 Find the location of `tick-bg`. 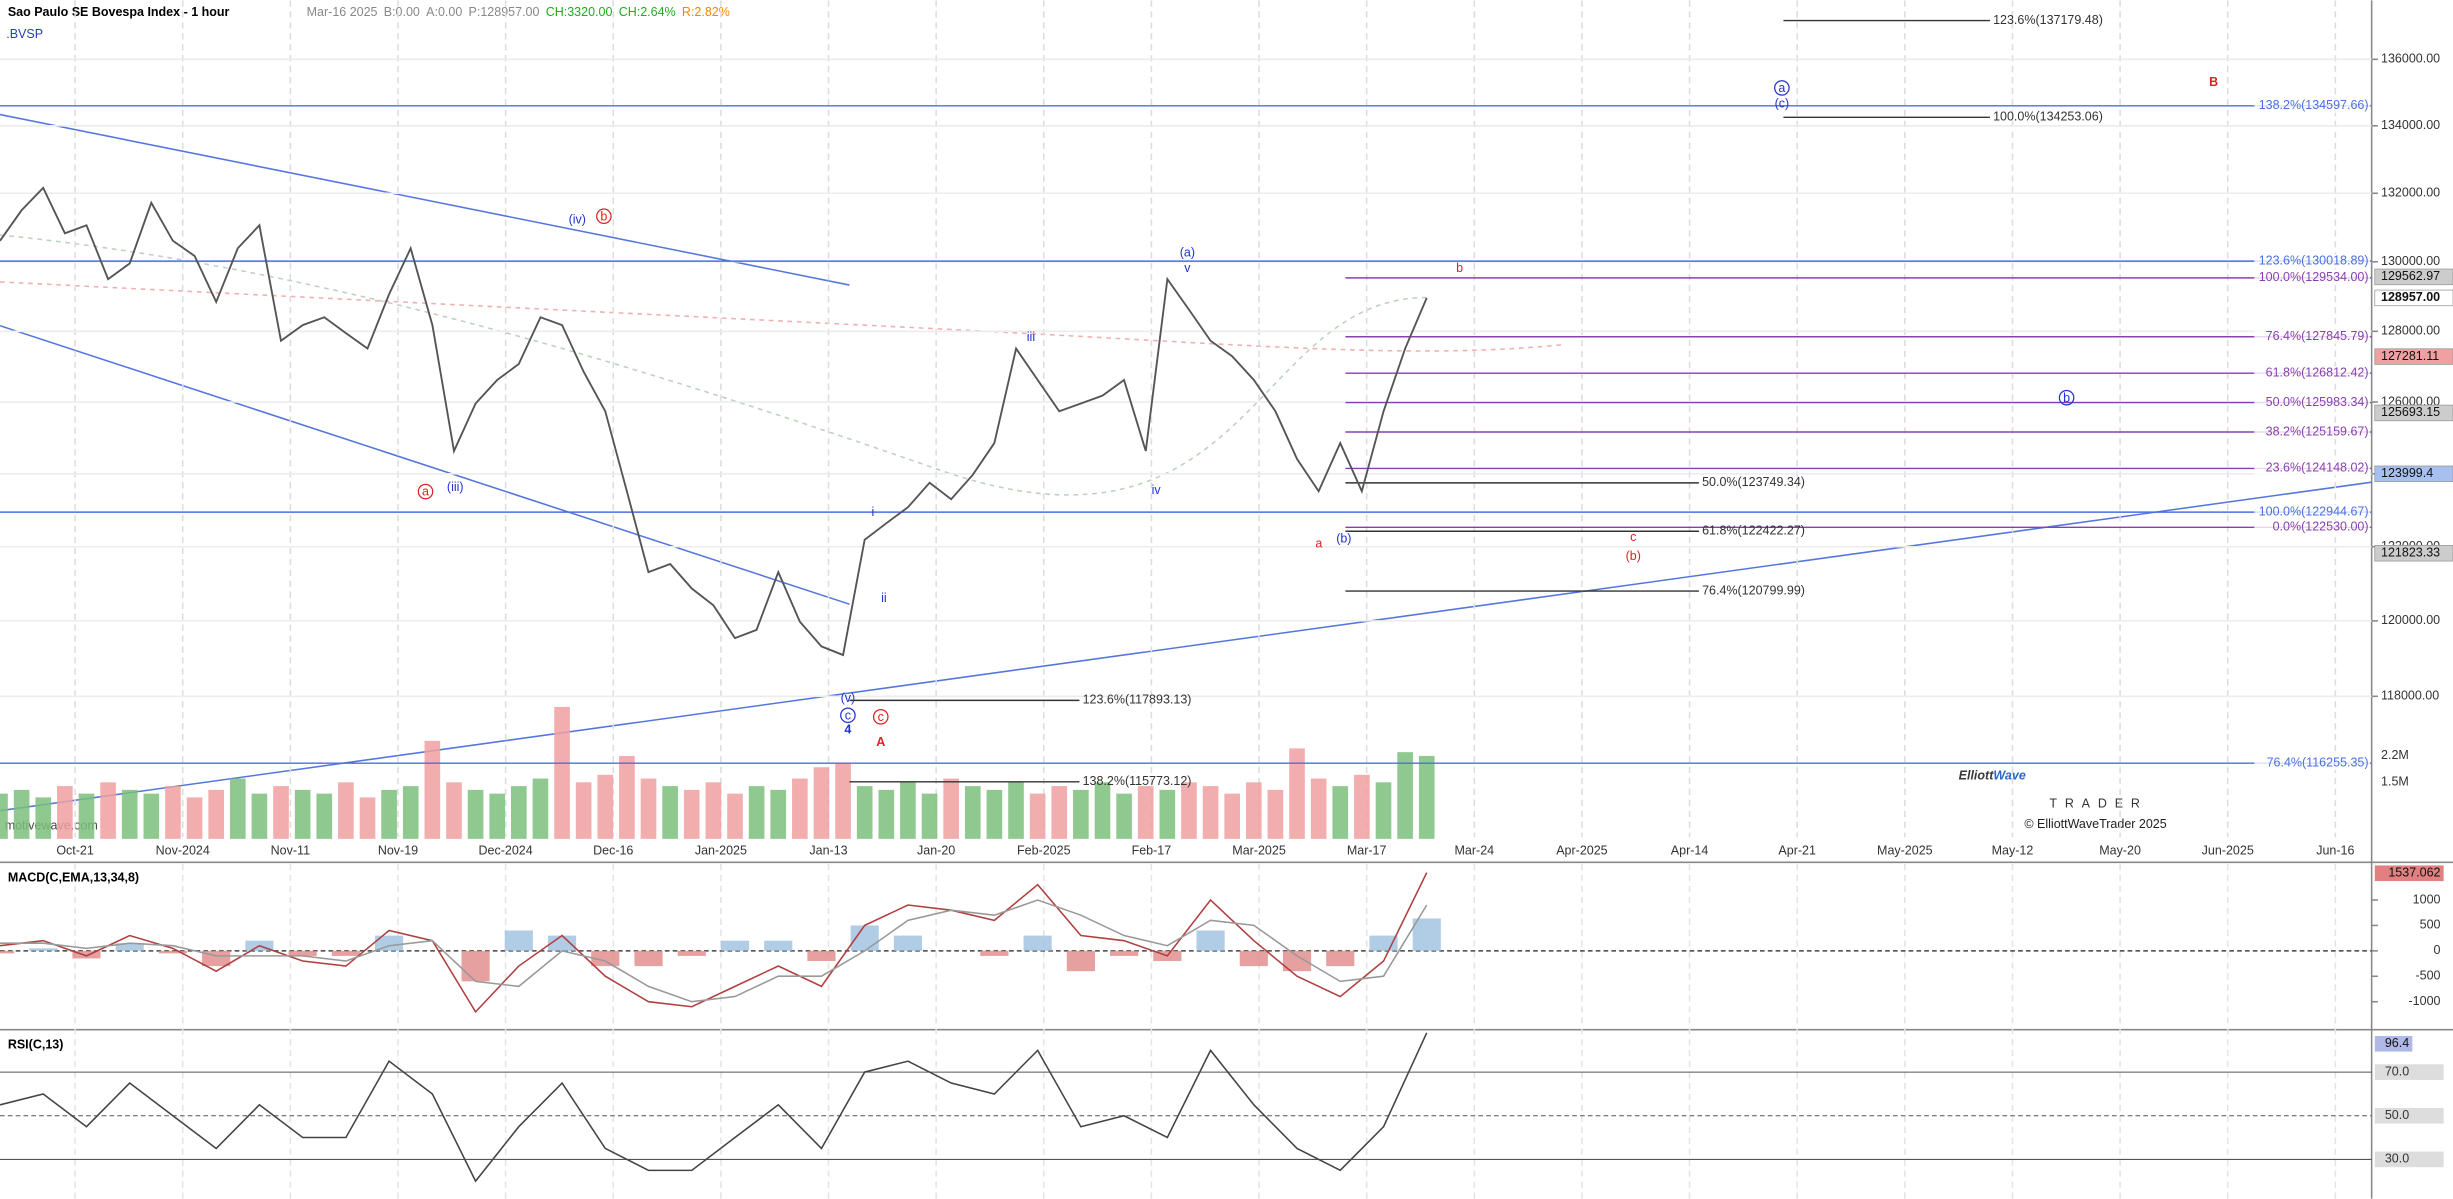

tick-bg is located at coordinates (2409, 1115).